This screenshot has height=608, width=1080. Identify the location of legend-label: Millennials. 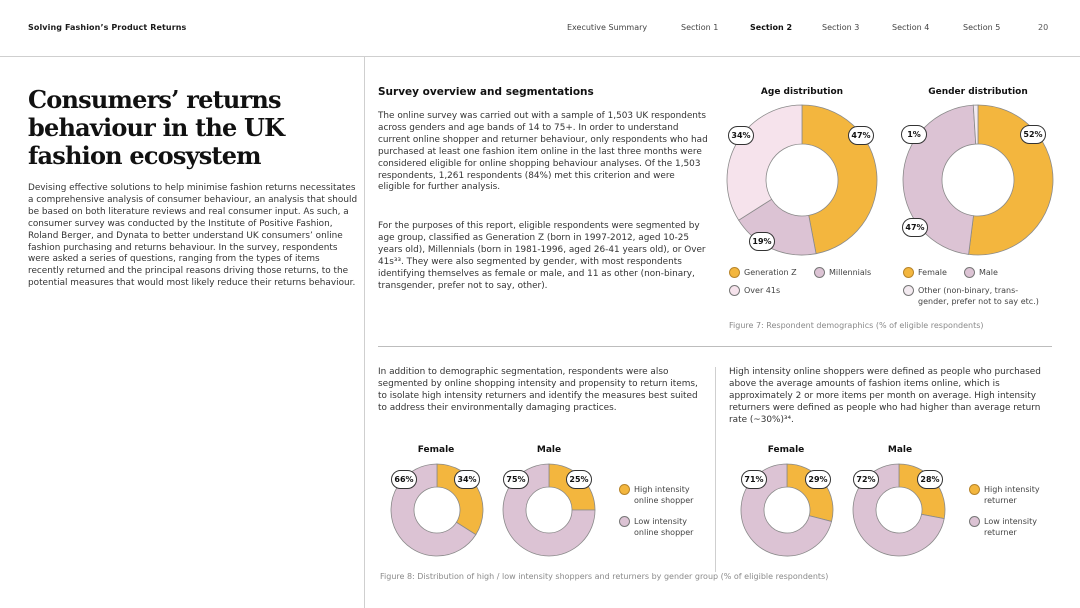
(850, 272).